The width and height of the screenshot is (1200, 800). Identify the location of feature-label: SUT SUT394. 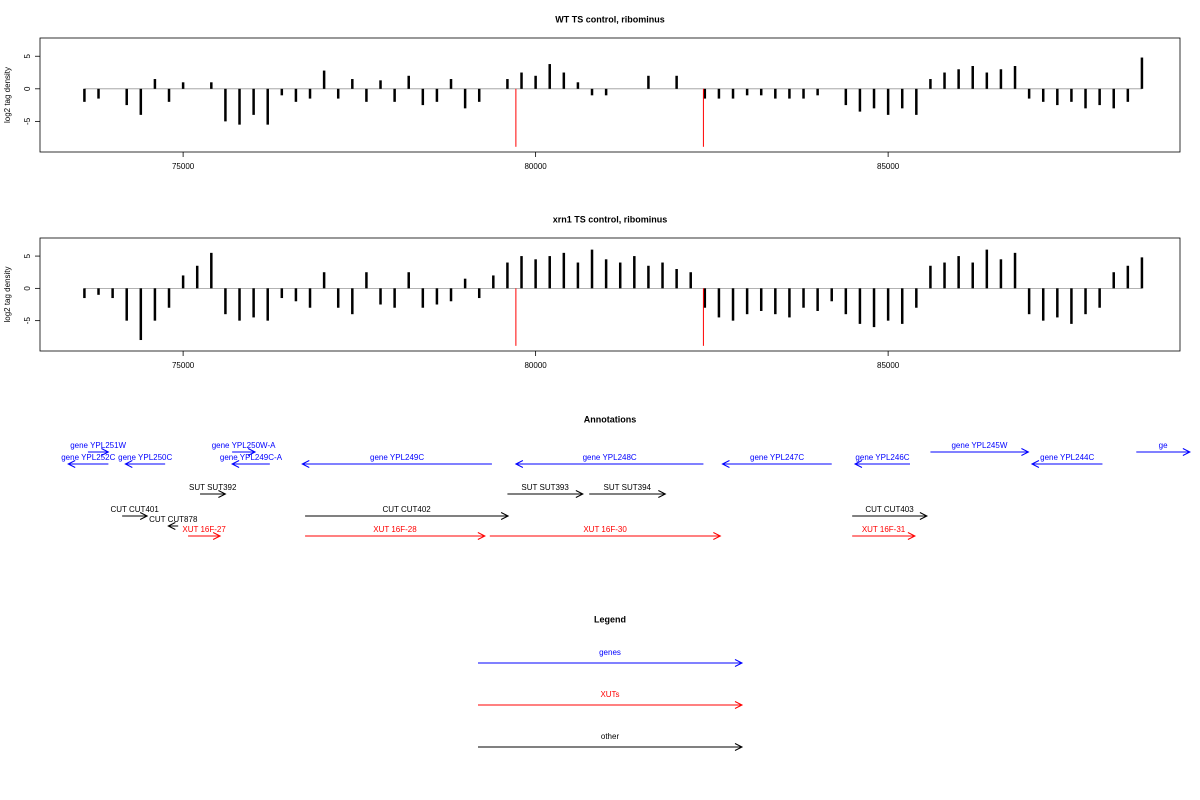
(628, 487).